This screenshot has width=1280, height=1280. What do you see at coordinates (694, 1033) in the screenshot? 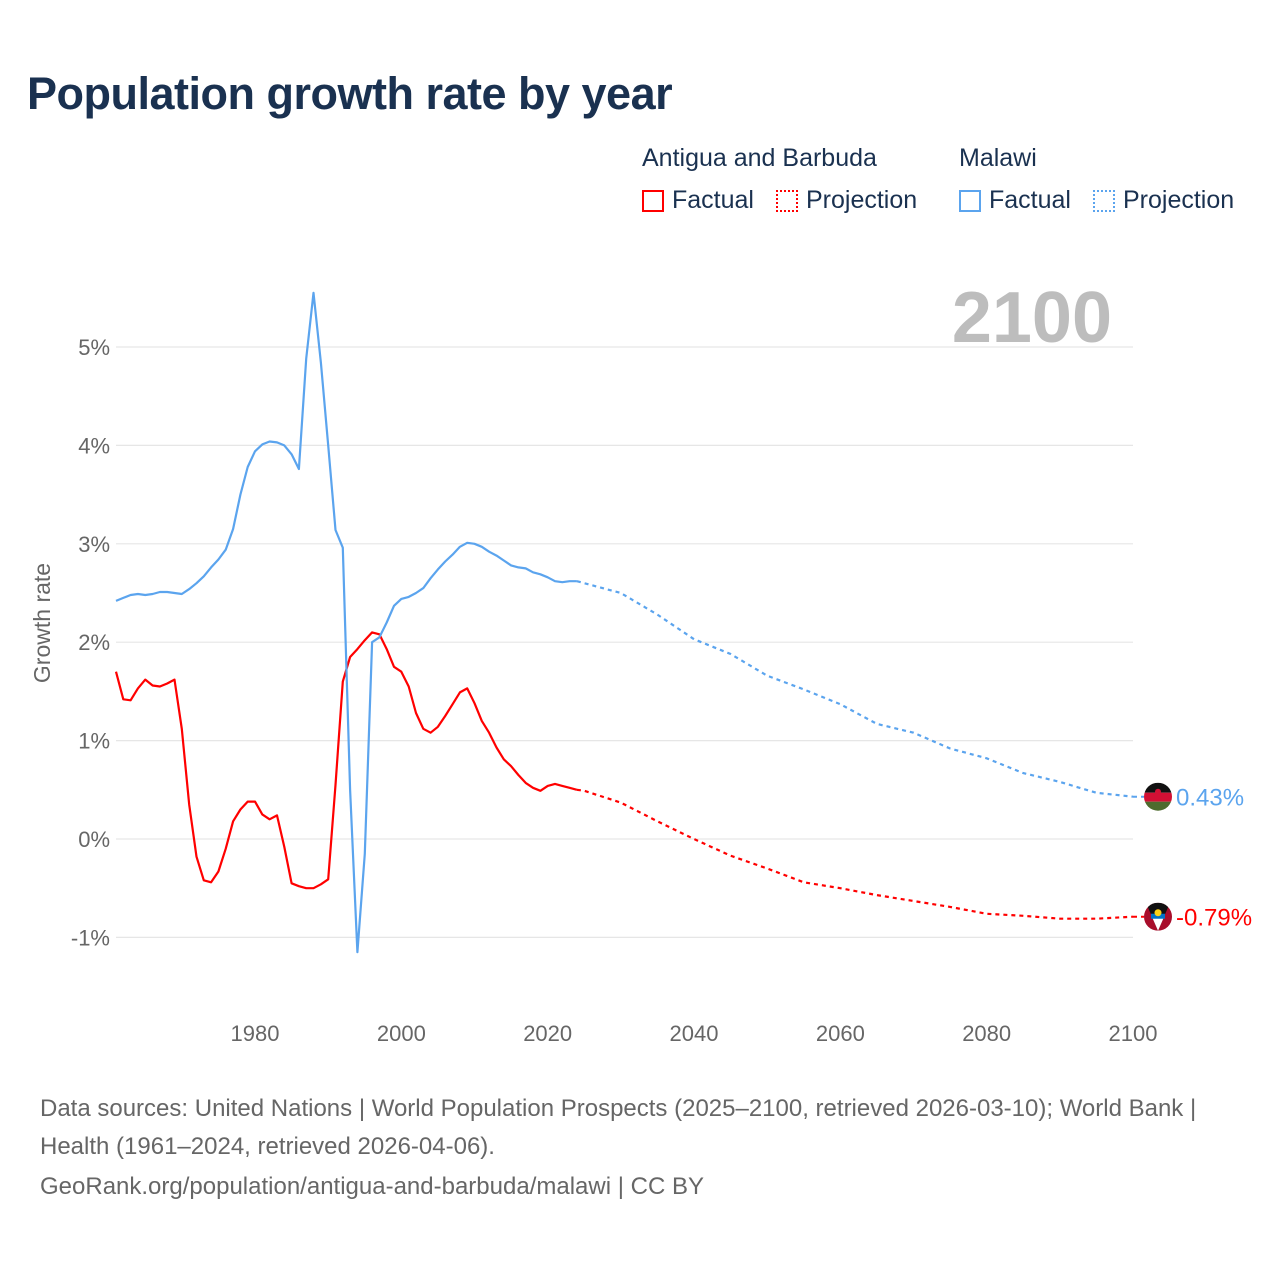
I see `x-tick-label: 2040` at bounding box center [694, 1033].